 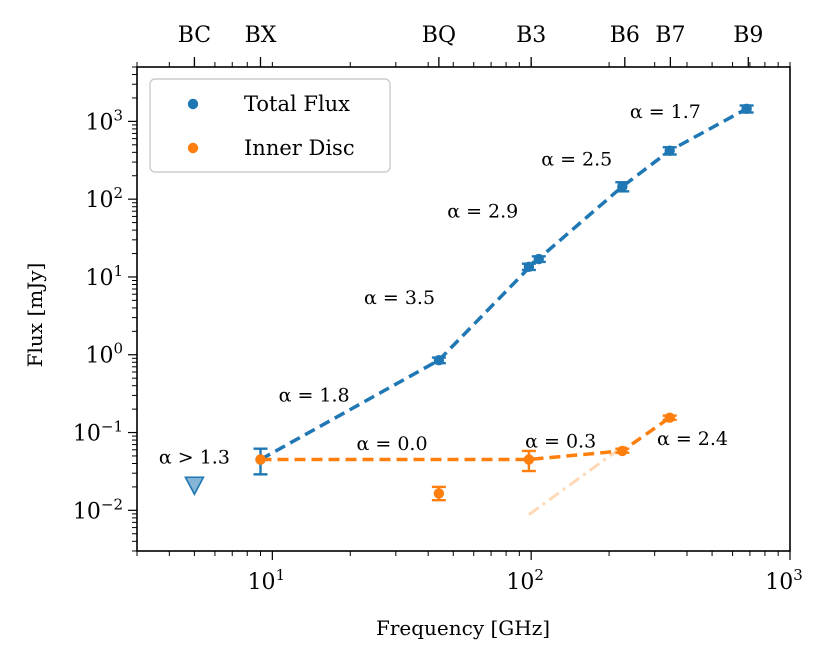 I want to click on legend-box, so click(x=270, y=125).